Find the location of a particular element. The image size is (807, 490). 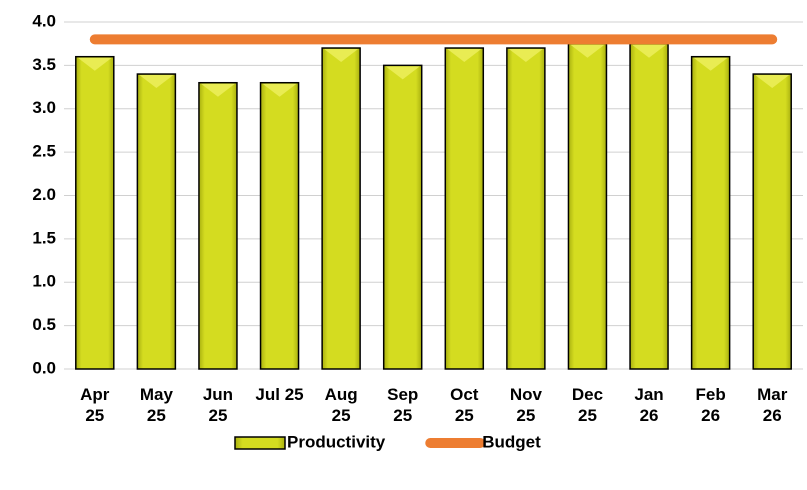

legend-label: Productivity is located at coordinates (336, 441).